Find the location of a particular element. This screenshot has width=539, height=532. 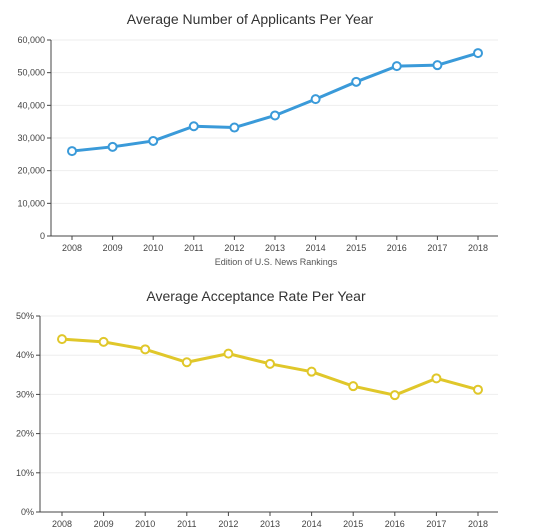

y-tick-label: 40% is located at coordinates (25, 355).